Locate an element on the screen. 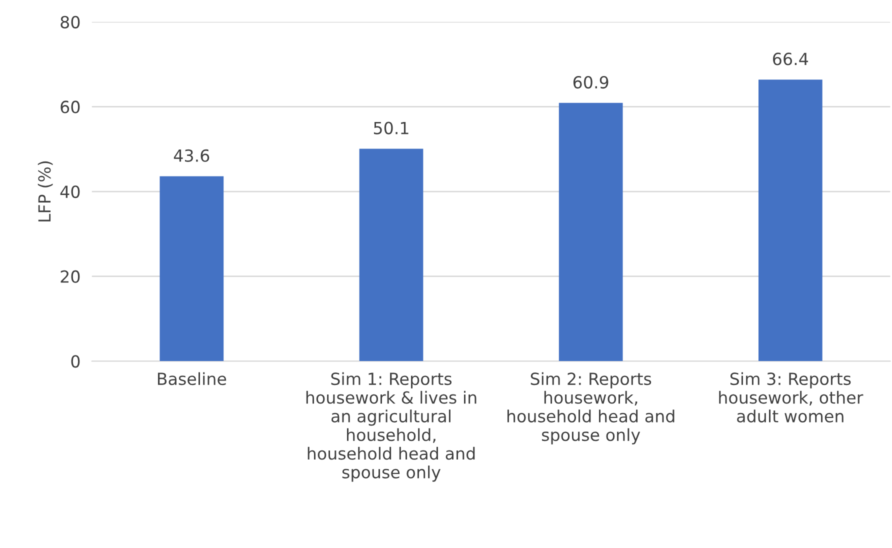 The image size is (892, 548). x-tick-label: Sim 2: Reports housework, household head and spouse only is located at coordinates (590, 408).